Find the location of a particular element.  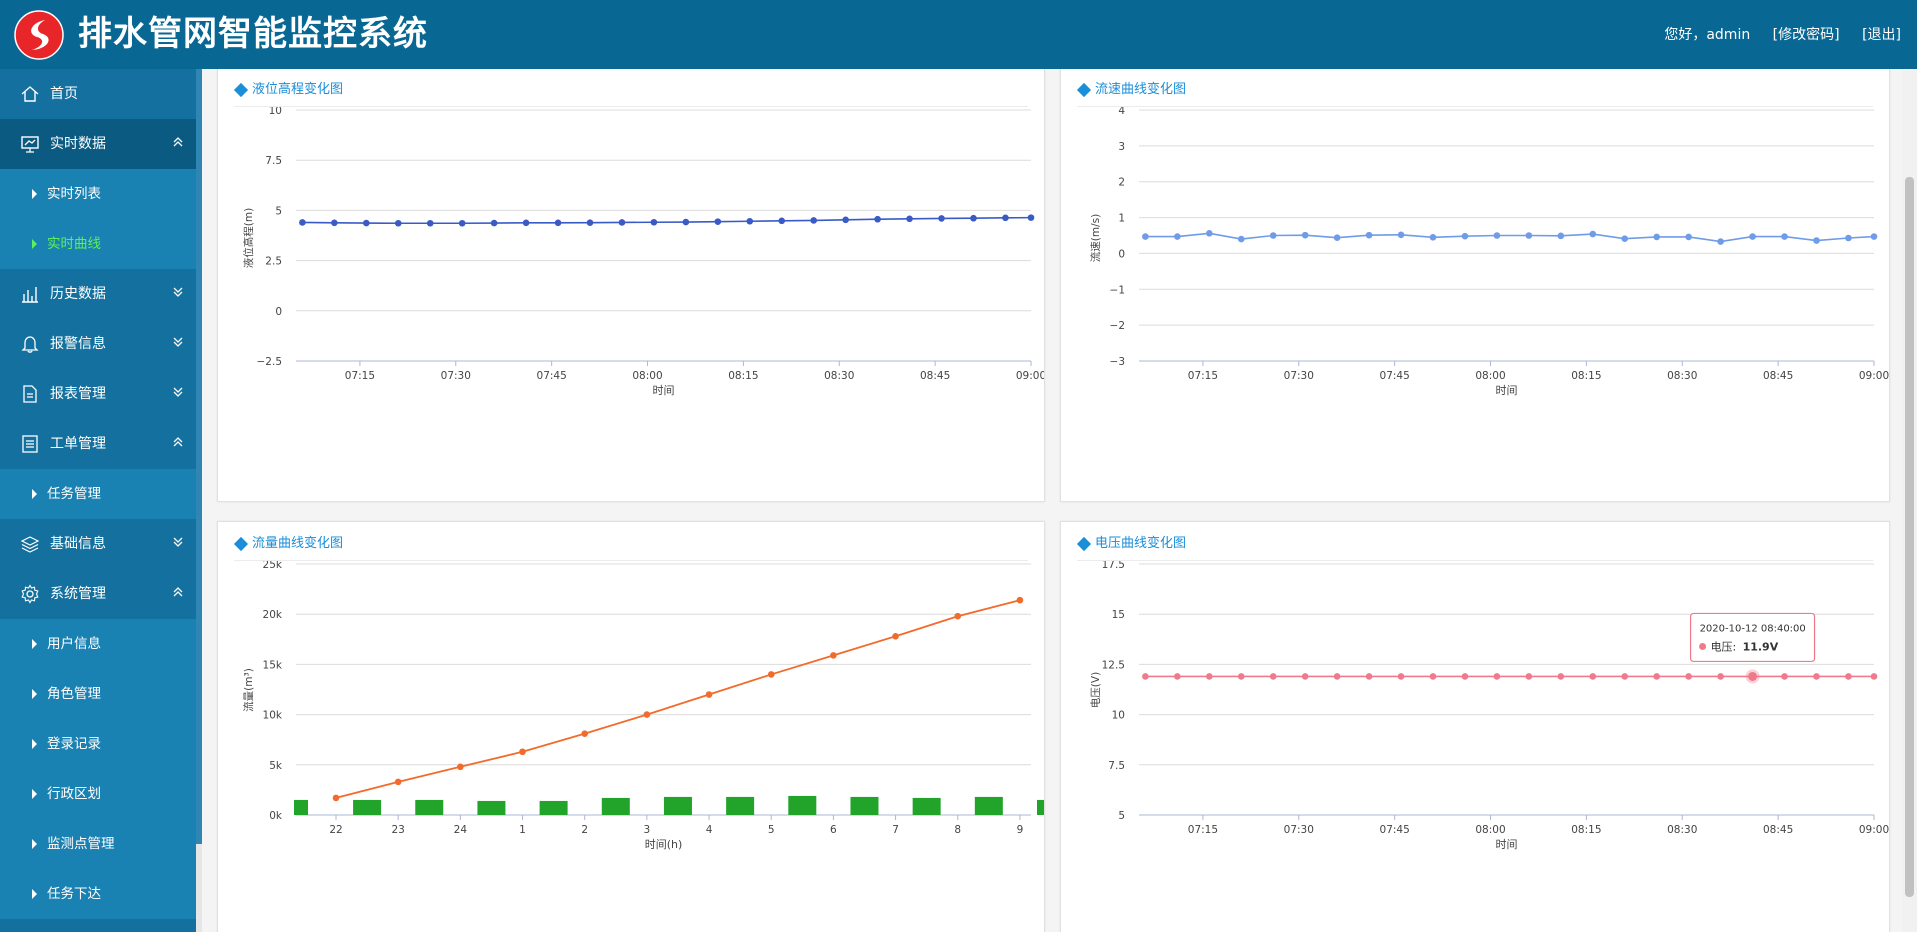

sidebar-item-work-order-management: 工单管理 is located at coordinates (99, 444).